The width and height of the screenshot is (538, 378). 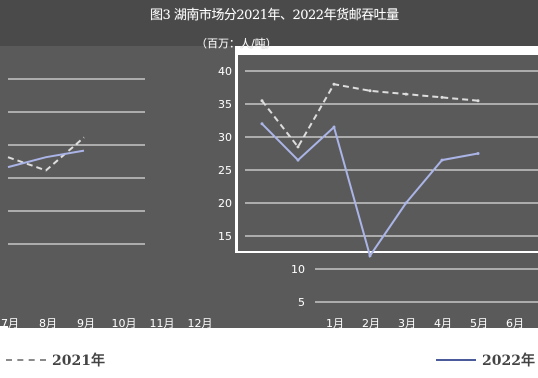 I want to click on legend-item-2022: 2022年, so click(x=485, y=360).